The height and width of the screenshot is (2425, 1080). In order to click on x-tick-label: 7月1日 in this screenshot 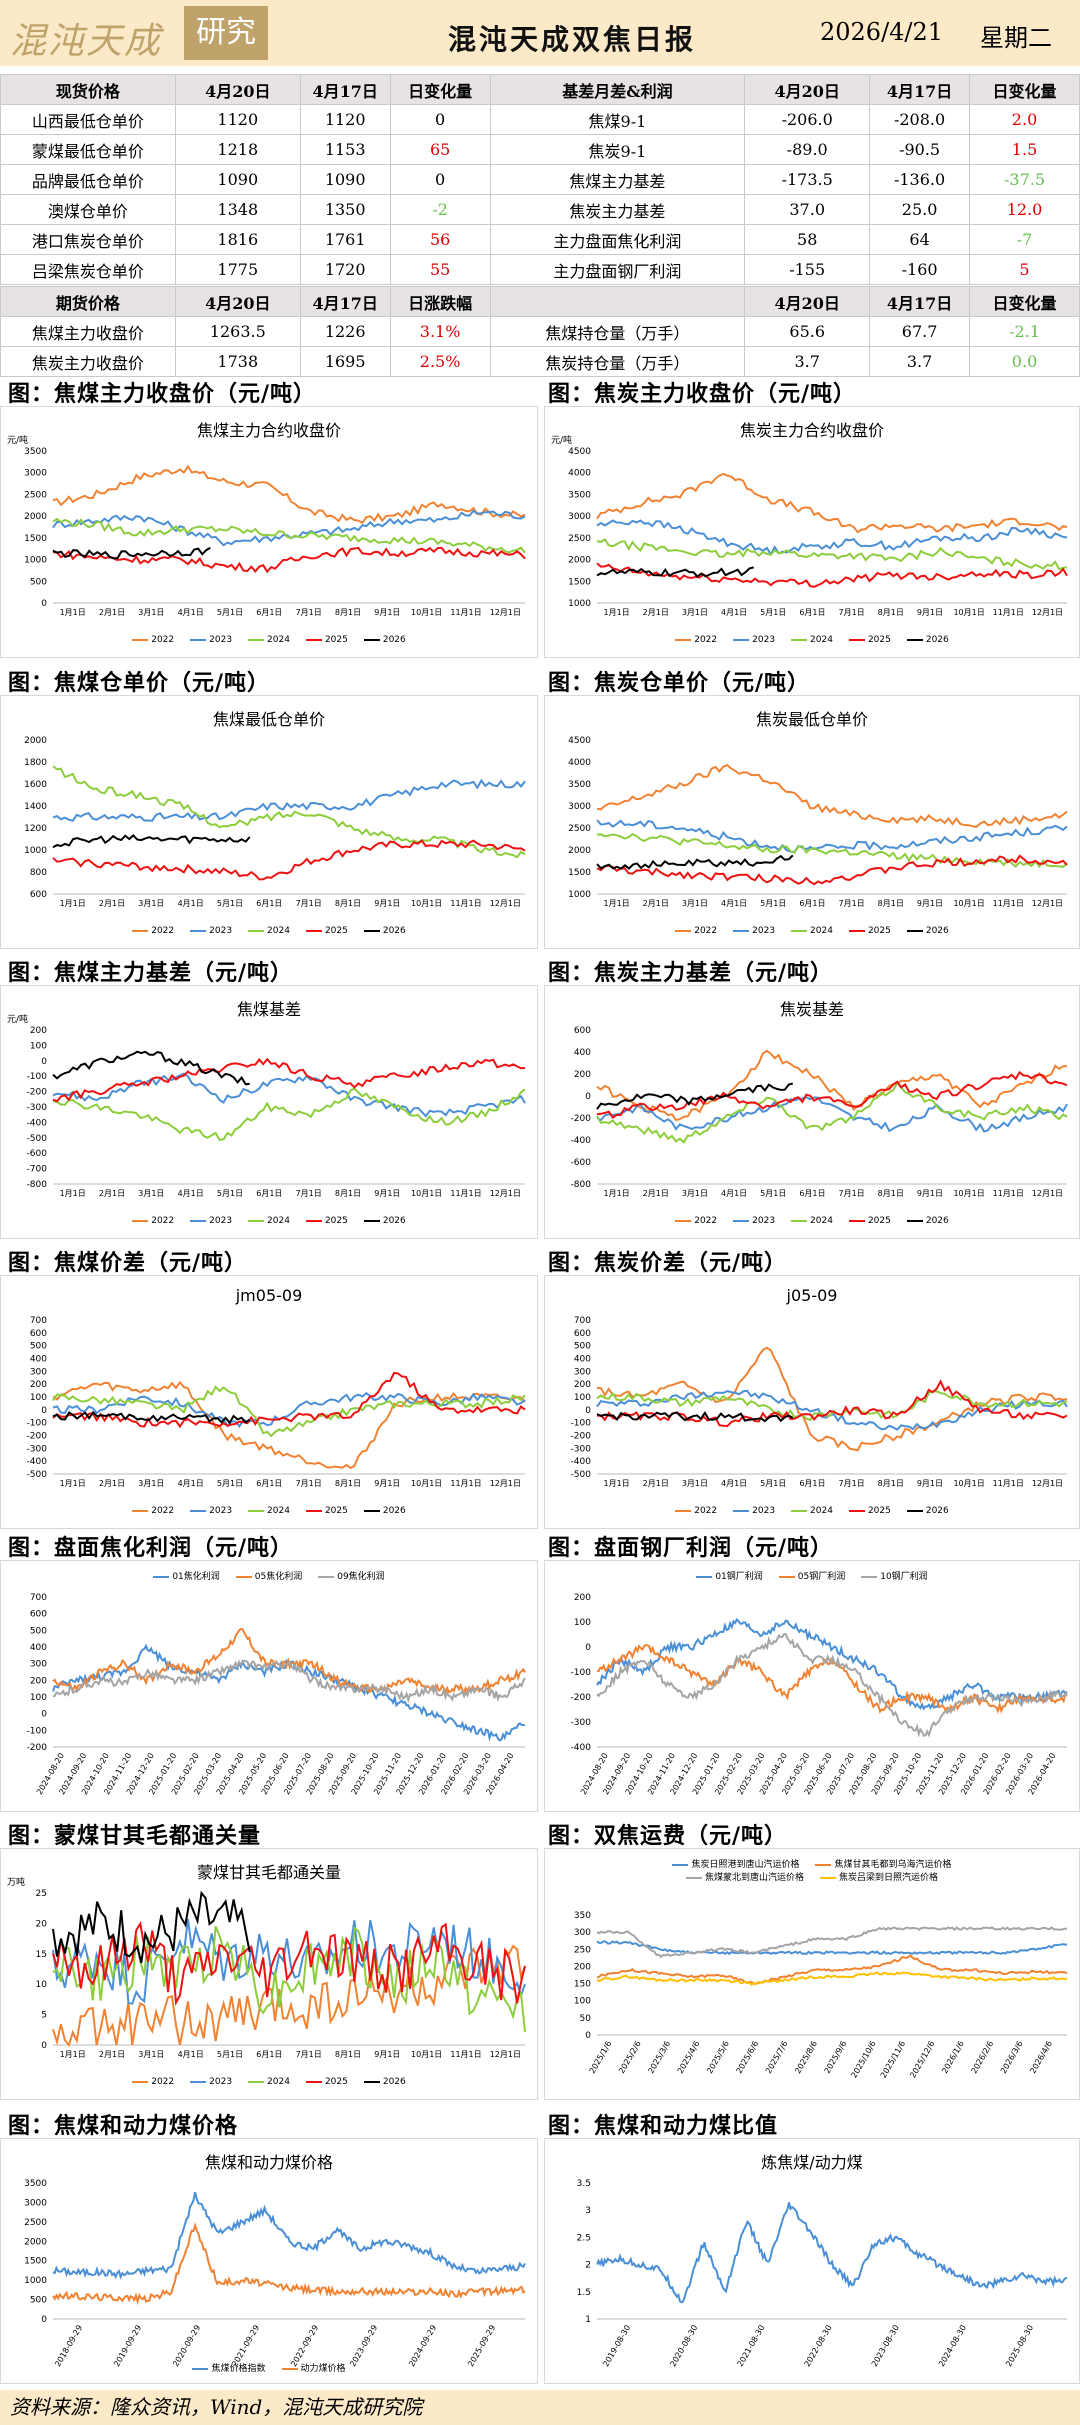, I will do `click(309, 612)`.